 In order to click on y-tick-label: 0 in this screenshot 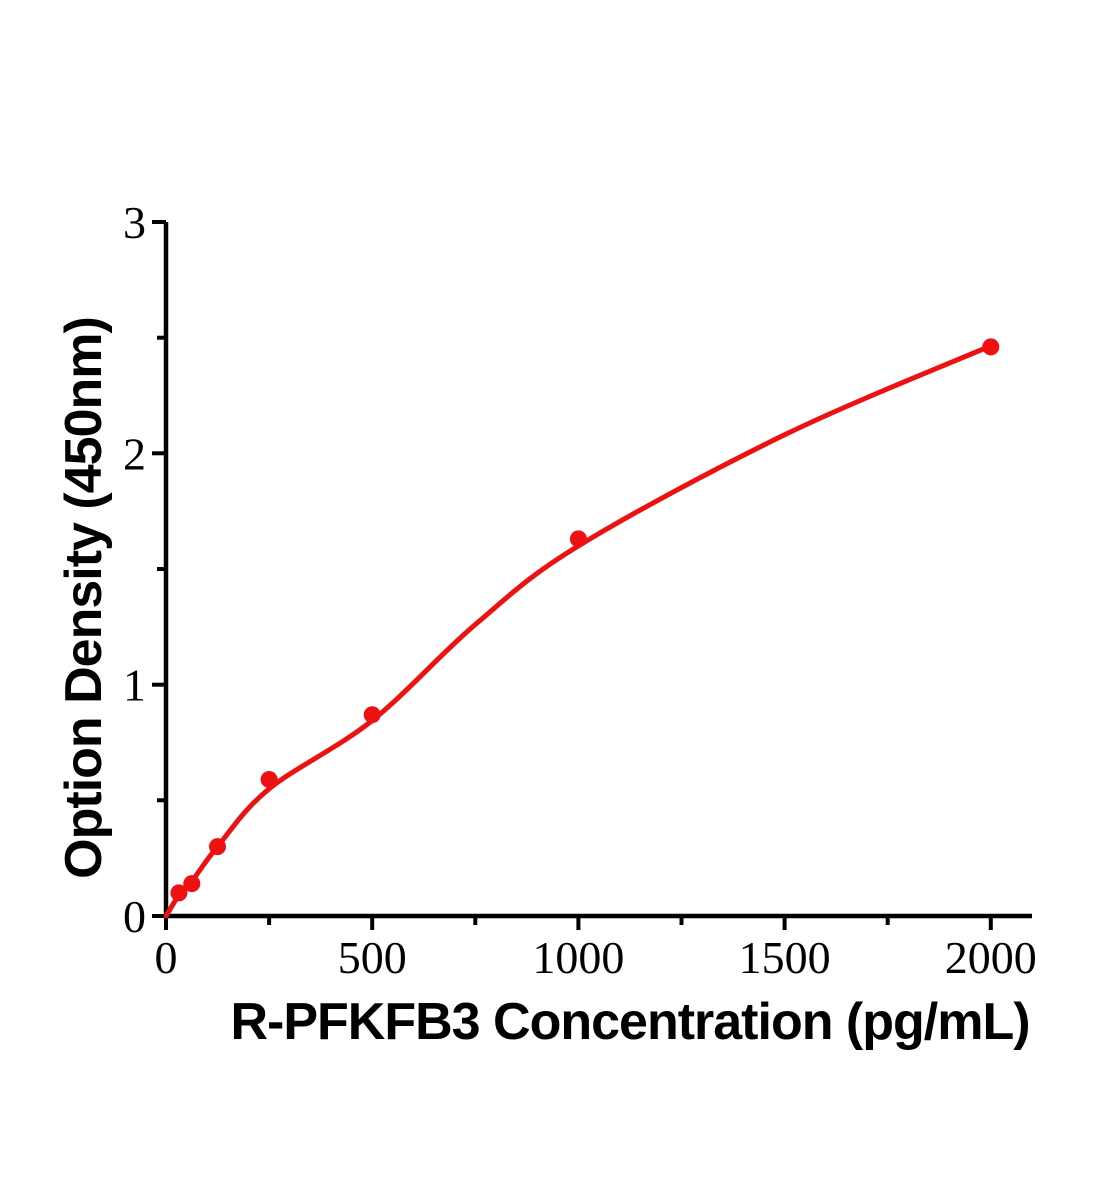, I will do `click(134, 916)`.